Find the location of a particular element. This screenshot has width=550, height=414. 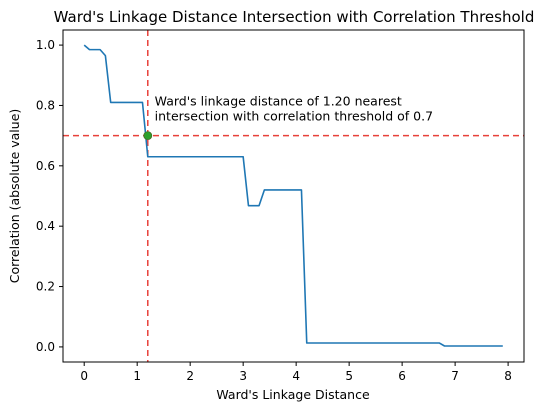

x-tick-label: 2 is located at coordinates (190, 376).